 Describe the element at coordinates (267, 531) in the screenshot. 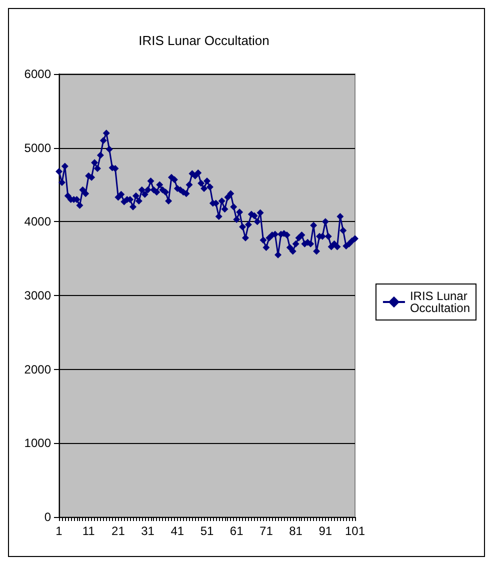

I see `x-tick-label: 71` at that location.